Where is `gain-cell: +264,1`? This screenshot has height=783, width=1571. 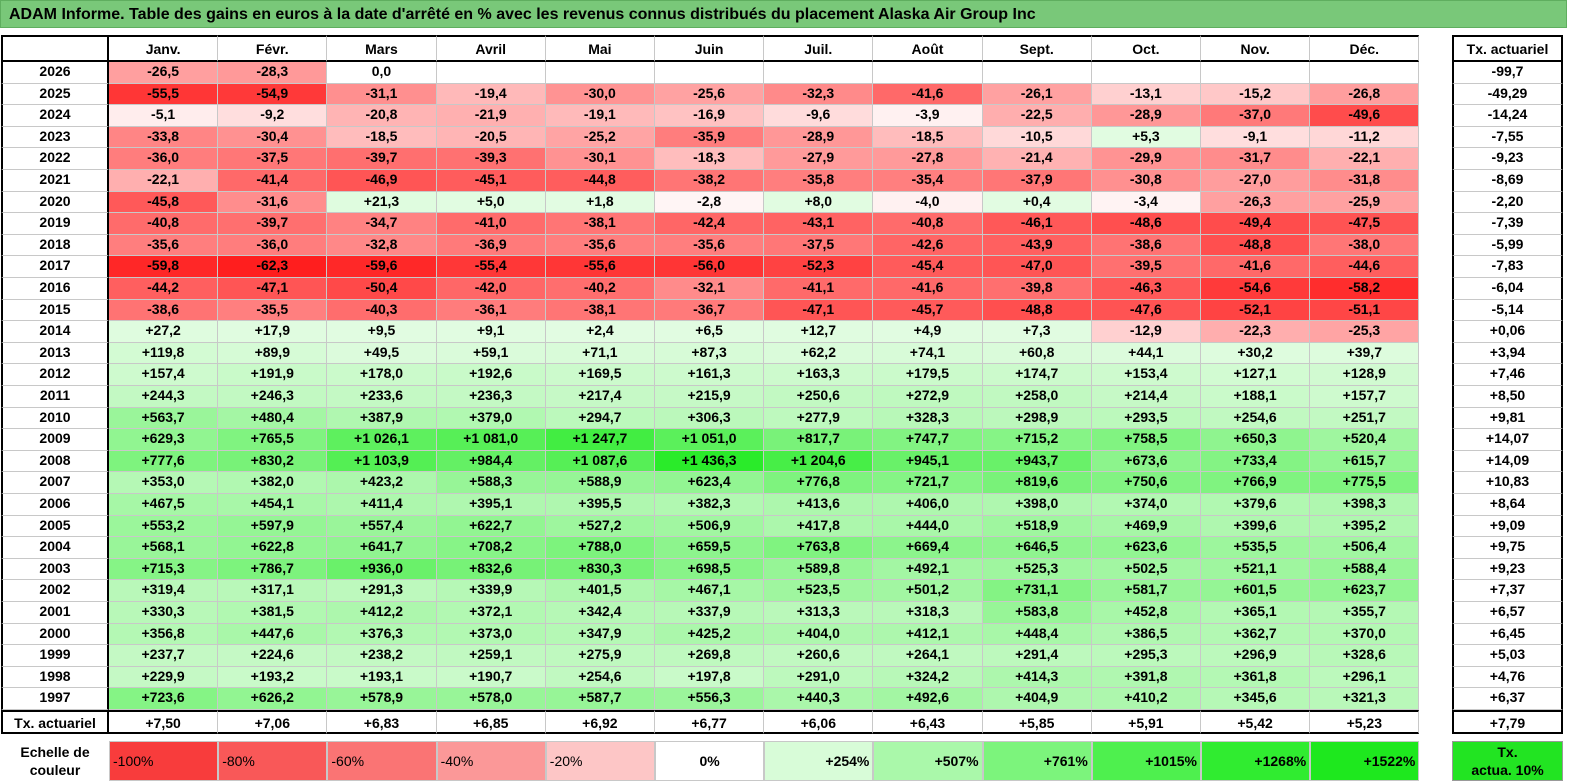 gain-cell: +264,1 is located at coordinates (928, 656).